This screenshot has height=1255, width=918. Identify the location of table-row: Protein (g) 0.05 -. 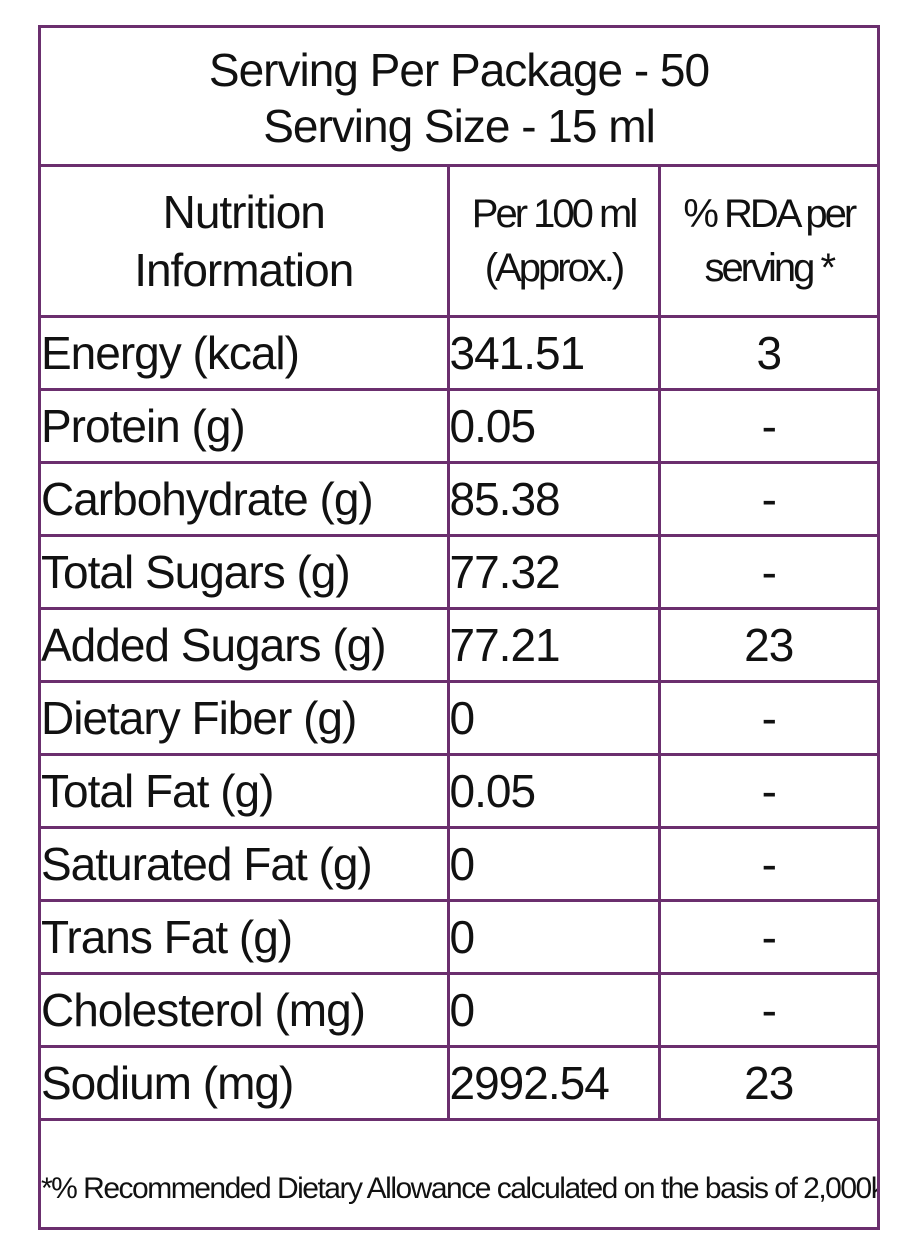
(459, 426).